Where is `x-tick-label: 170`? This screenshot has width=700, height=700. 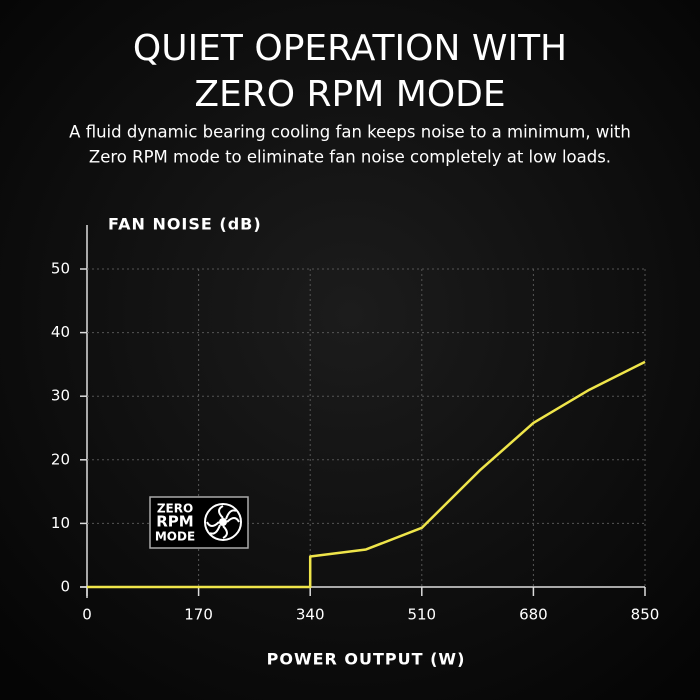
x-tick-label: 170 is located at coordinates (198, 615).